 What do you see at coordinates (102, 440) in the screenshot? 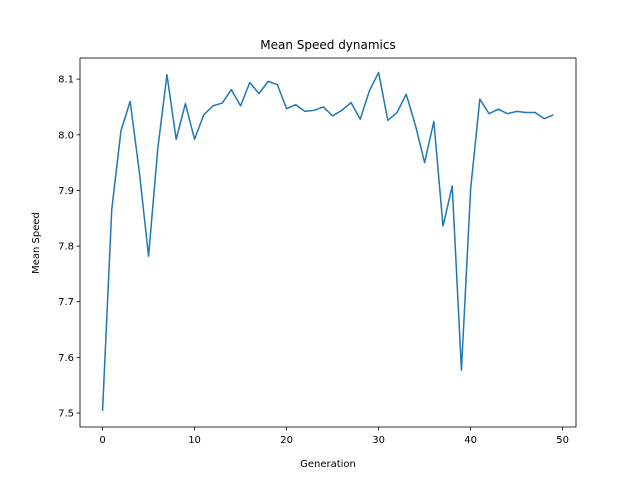
I see `x-tick-label: 0` at bounding box center [102, 440].